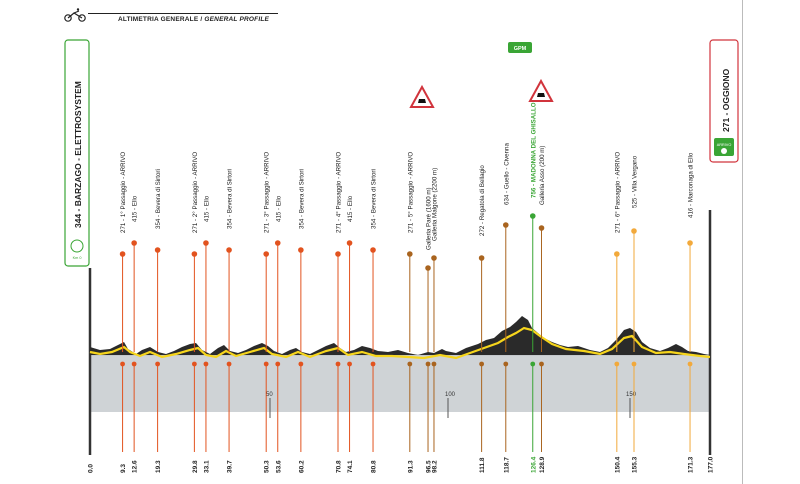 This screenshot has width=800, height=484. I want to click on waypoint: 354 - Bevera di Sirtori 39.7, so click(230, 321).